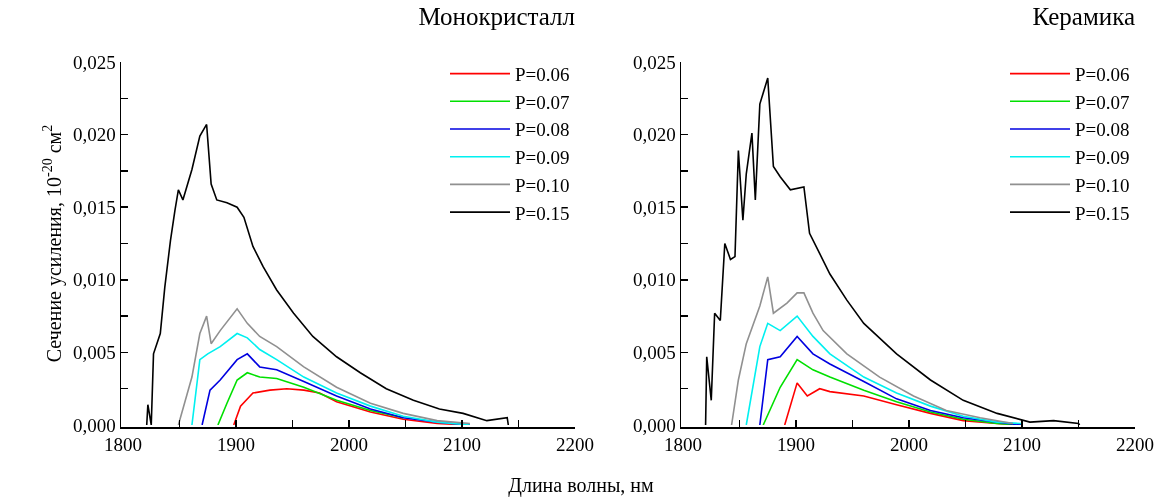  Describe the element at coordinates (496, 17) in the screenshot. I see `chart-title: Монокристалл` at that location.